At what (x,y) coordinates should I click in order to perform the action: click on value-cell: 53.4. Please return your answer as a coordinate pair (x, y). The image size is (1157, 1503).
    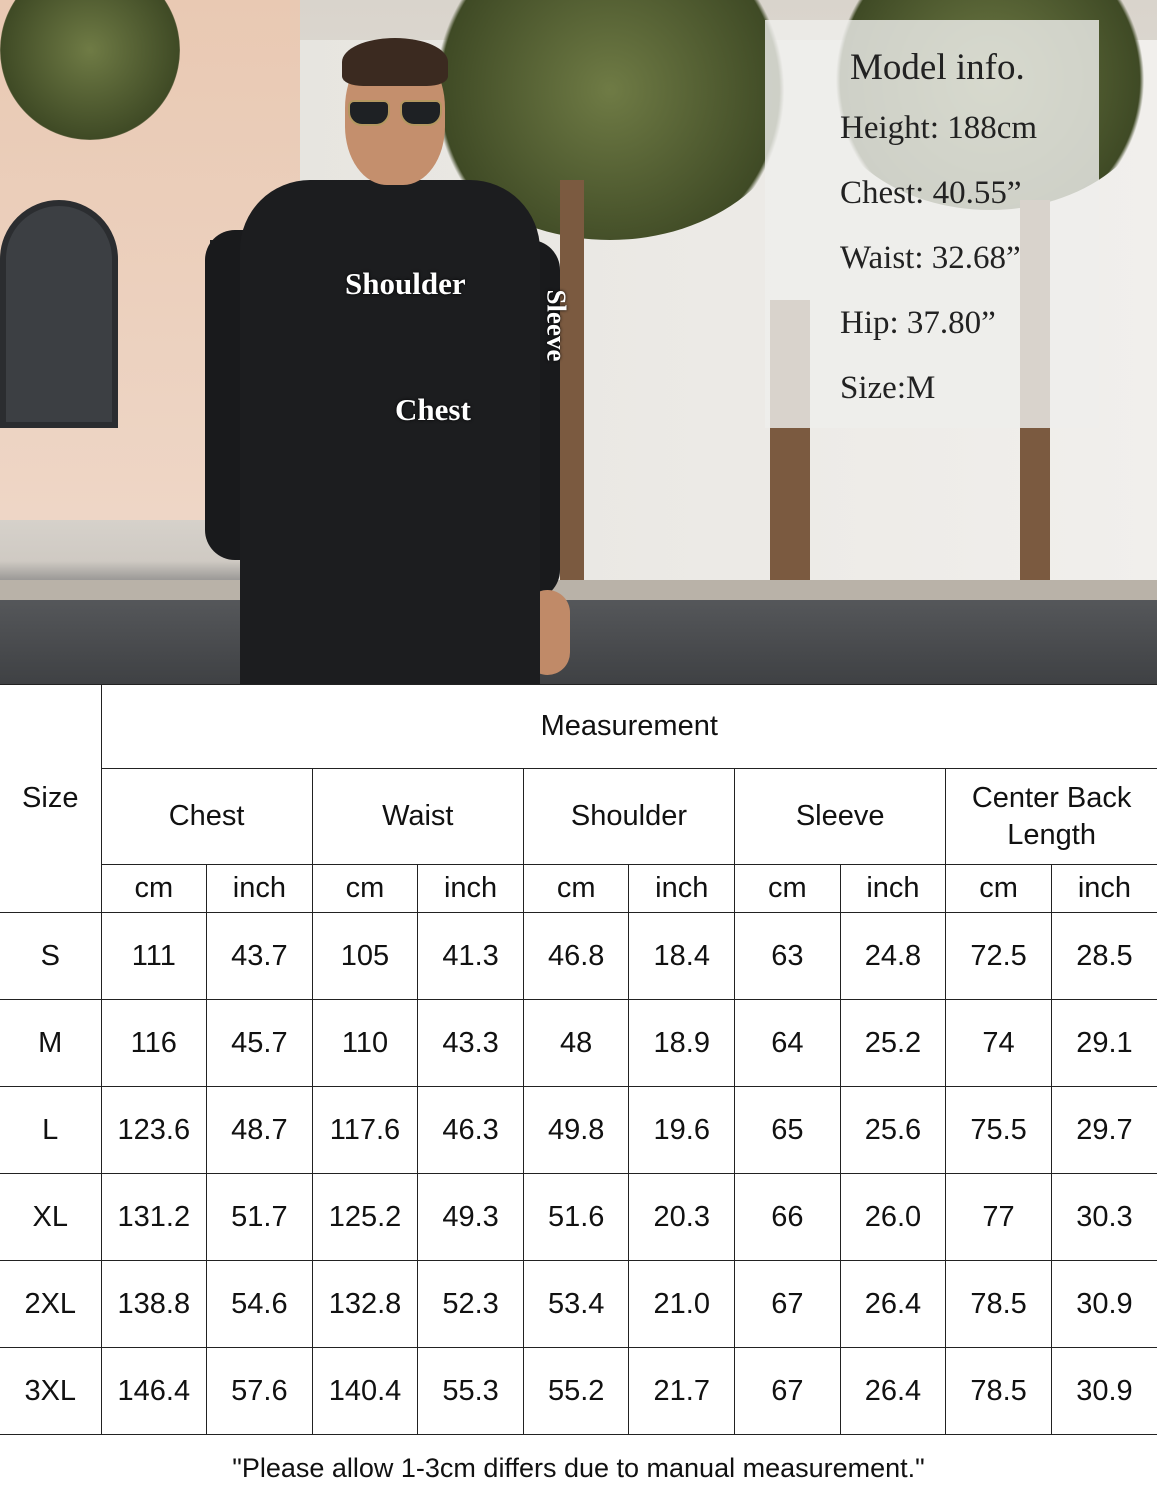
    Looking at the image, I should click on (576, 1304).